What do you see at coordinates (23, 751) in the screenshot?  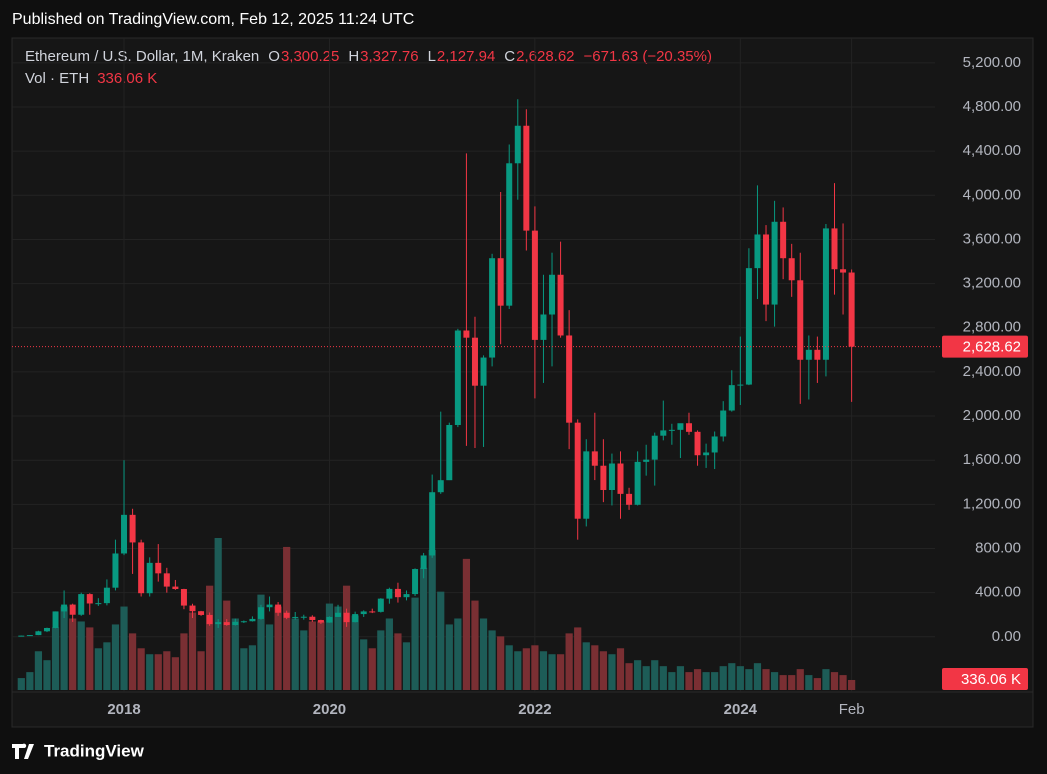 I see `logo-mark` at bounding box center [23, 751].